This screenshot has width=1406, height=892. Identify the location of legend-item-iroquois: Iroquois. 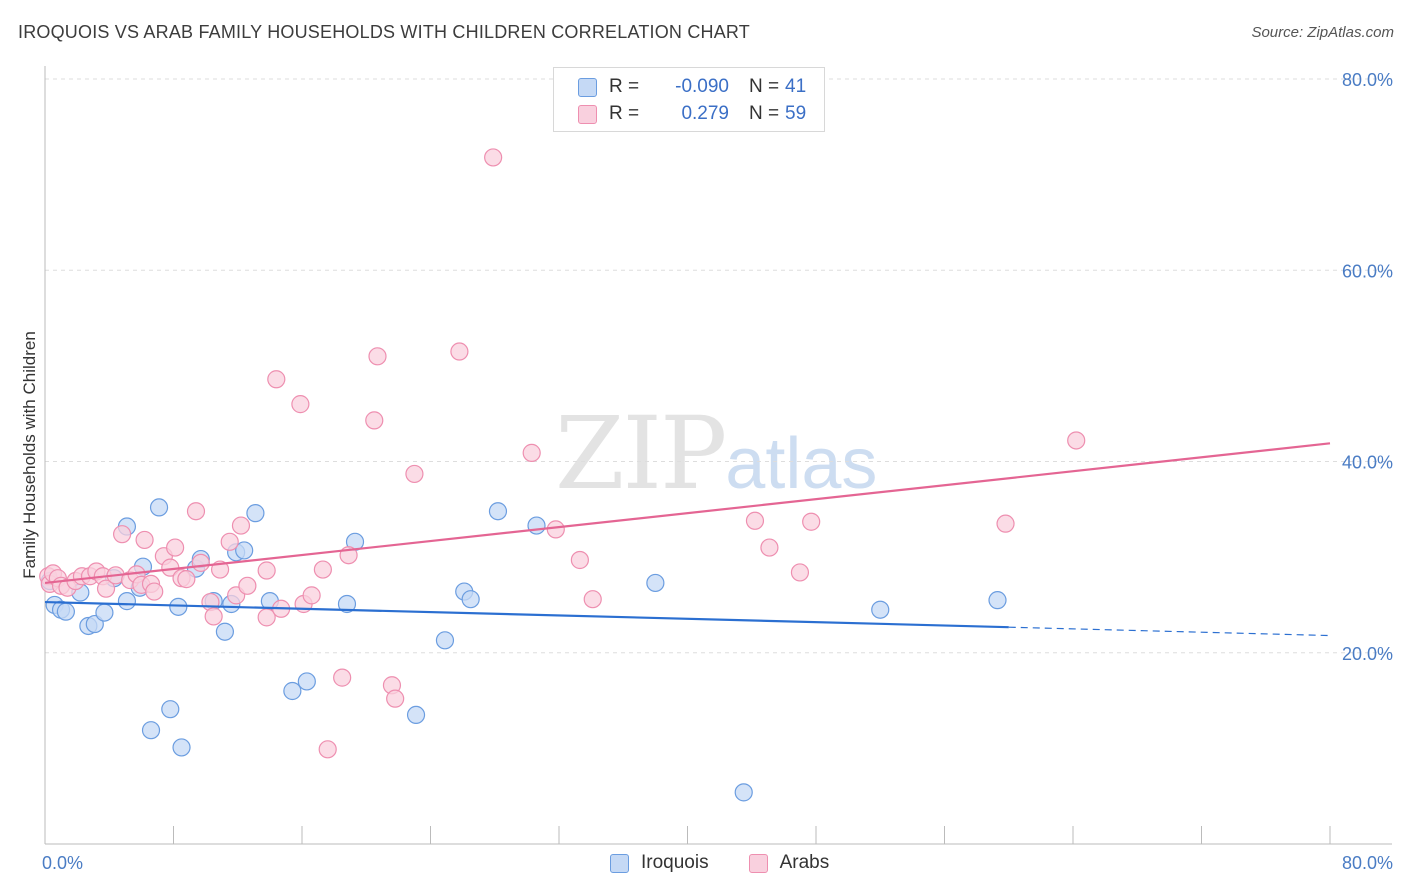
(659, 863).